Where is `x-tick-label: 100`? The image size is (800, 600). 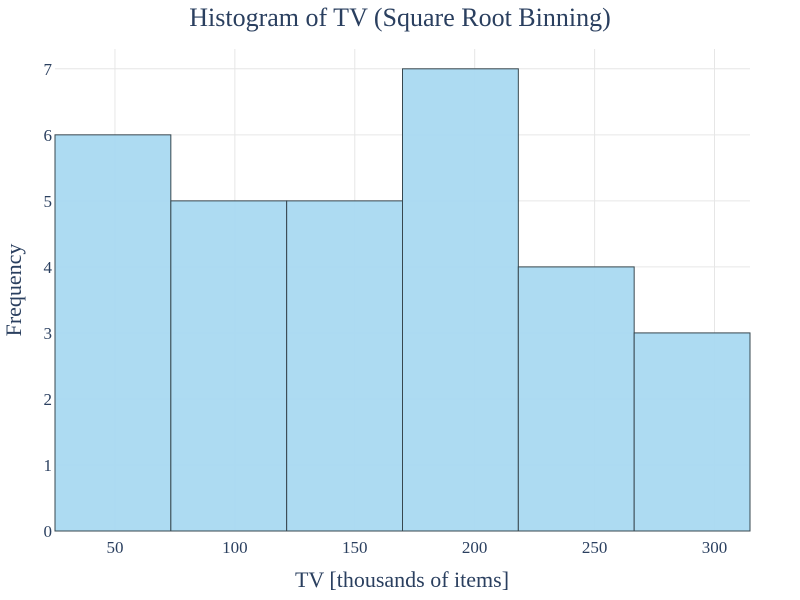 x-tick-label: 100 is located at coordinates (235, 547).